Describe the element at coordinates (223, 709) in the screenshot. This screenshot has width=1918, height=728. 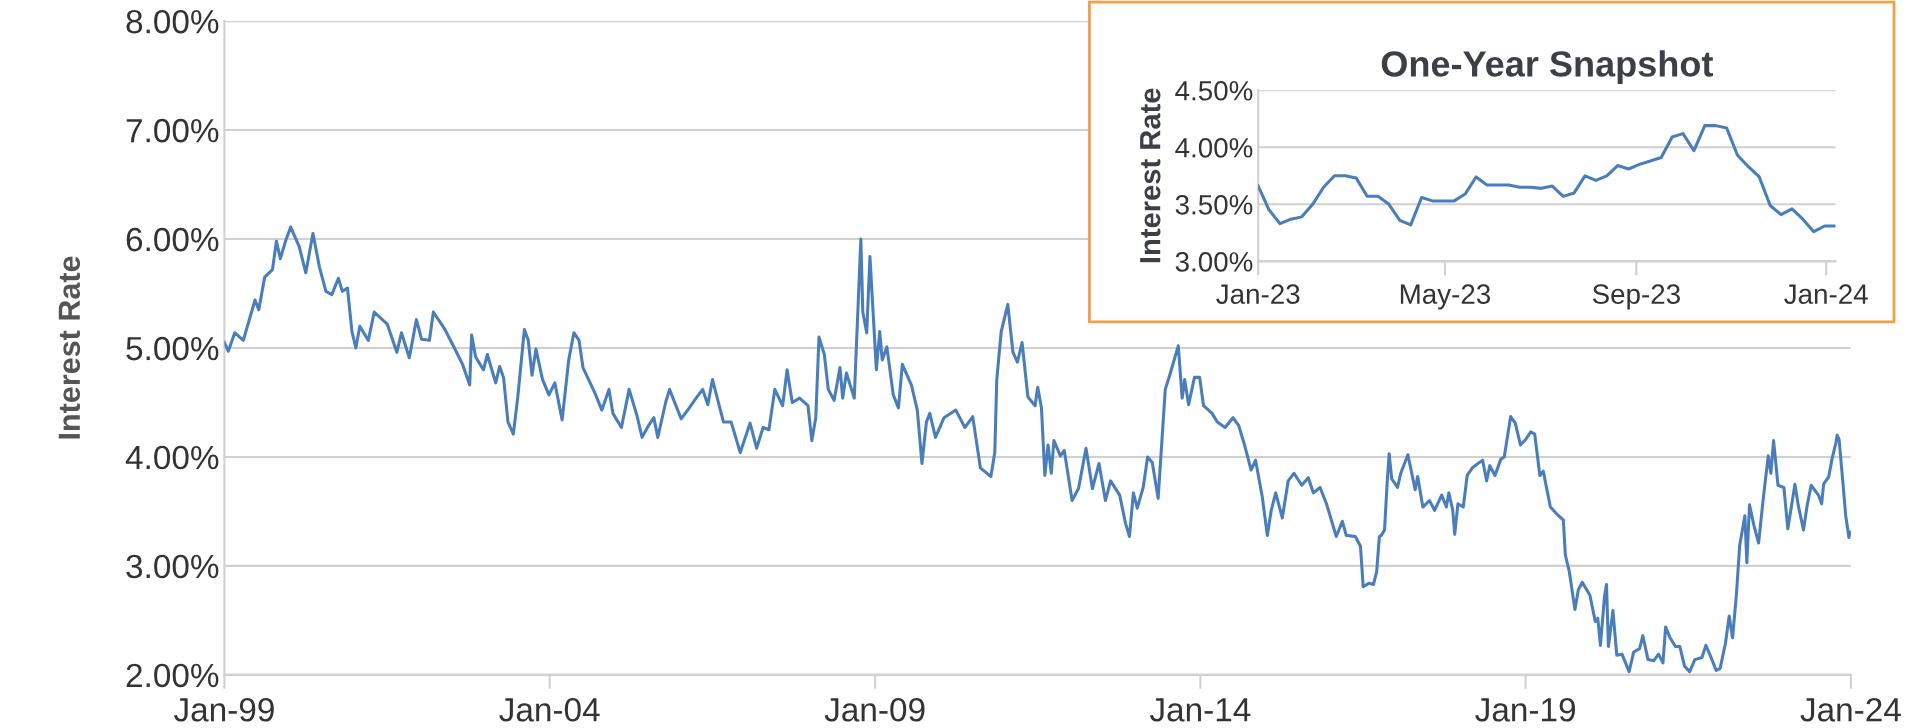
I see `x-tick-label: Jan-99` at that location.